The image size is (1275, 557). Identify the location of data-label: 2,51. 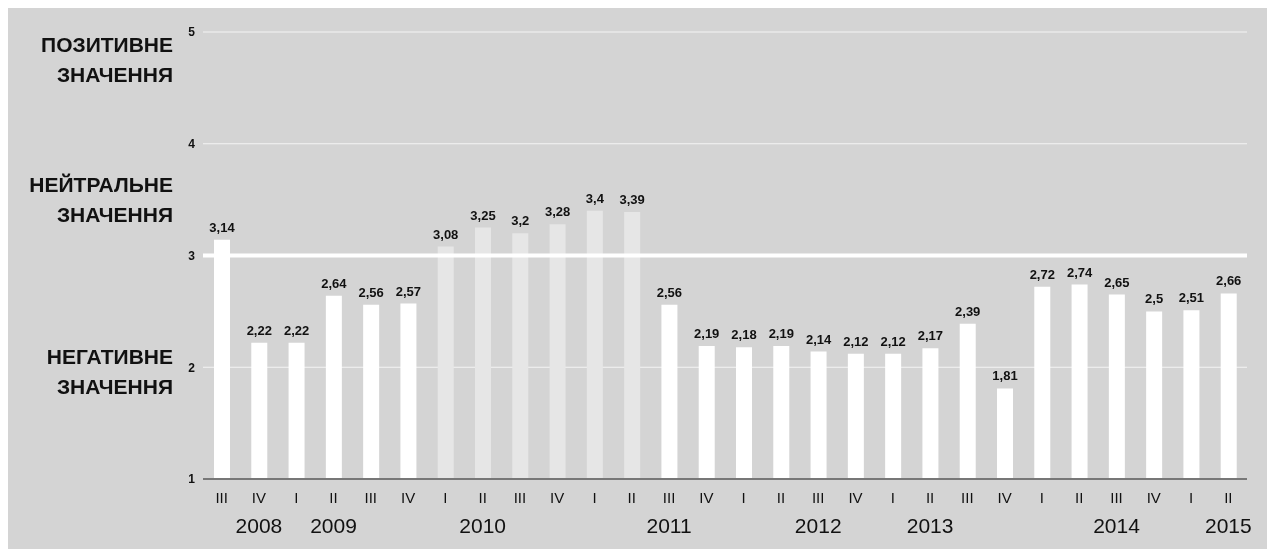
(1191, 298).